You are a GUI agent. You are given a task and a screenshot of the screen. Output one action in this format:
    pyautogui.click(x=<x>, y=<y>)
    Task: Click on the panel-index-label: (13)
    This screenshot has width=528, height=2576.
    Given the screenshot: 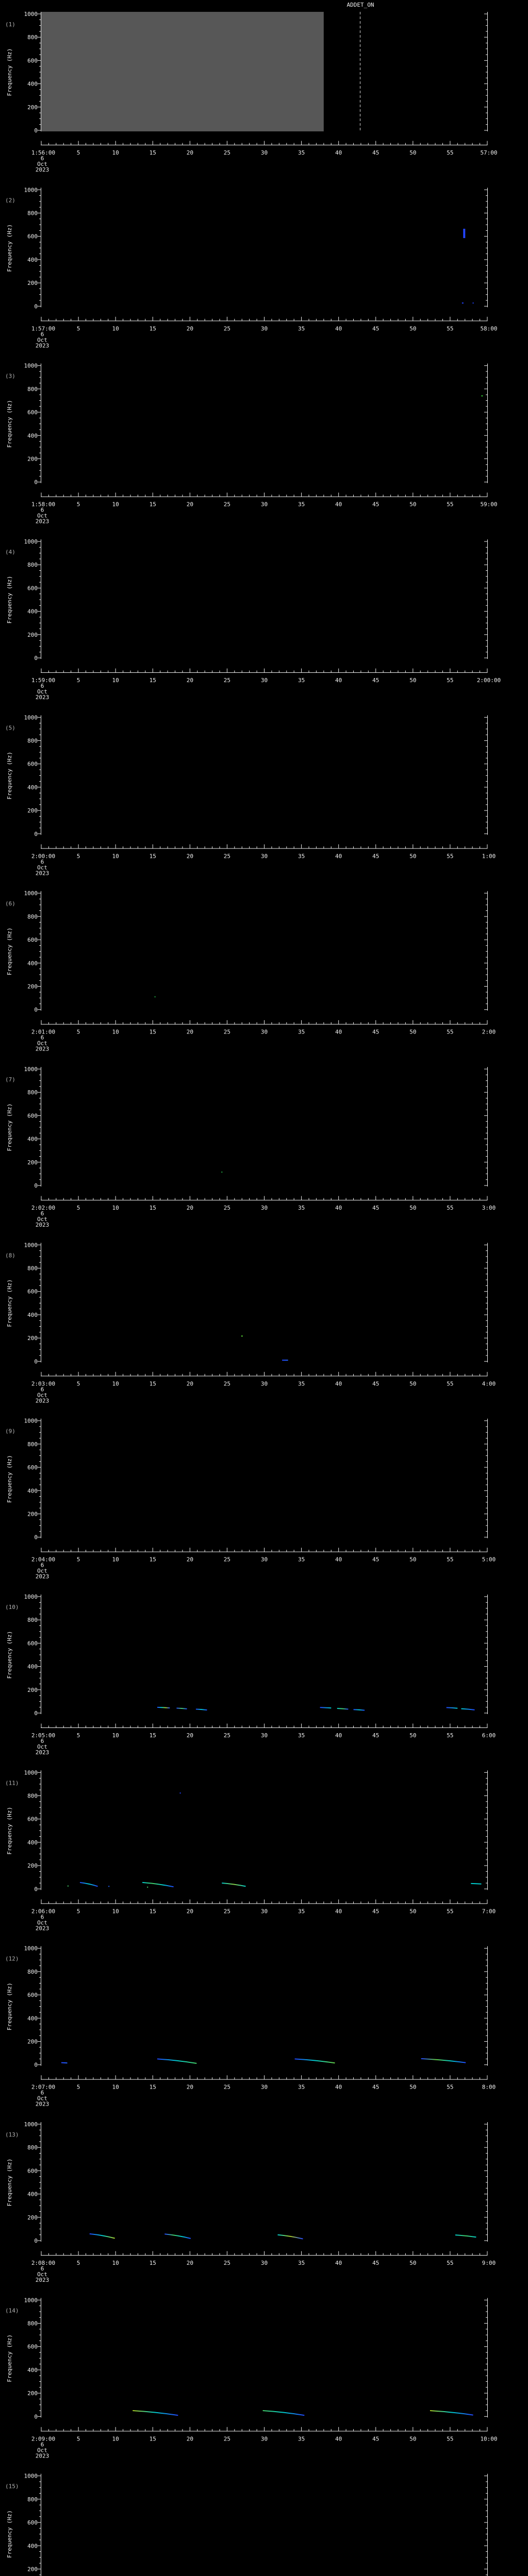 What is the action you would take?
    pyautogui.click(x=12, y=2134)
    